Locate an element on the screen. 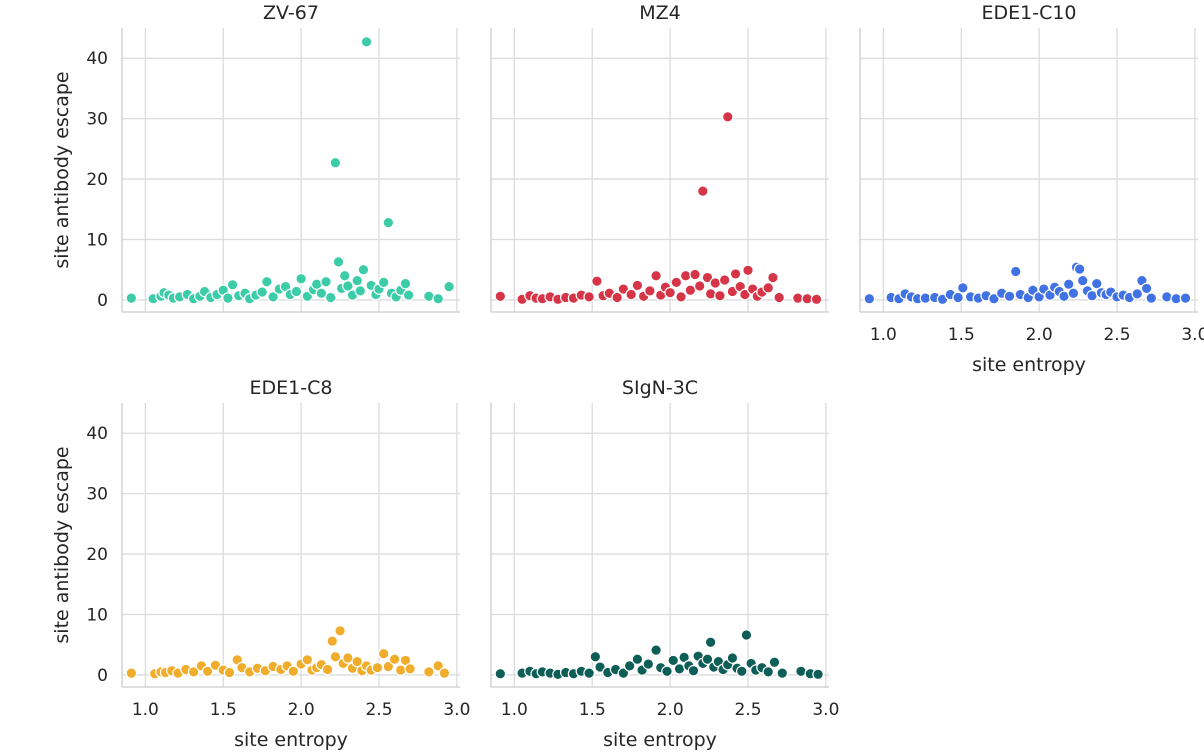  y-tick-label: 0 is located at coordinates (102, 301).